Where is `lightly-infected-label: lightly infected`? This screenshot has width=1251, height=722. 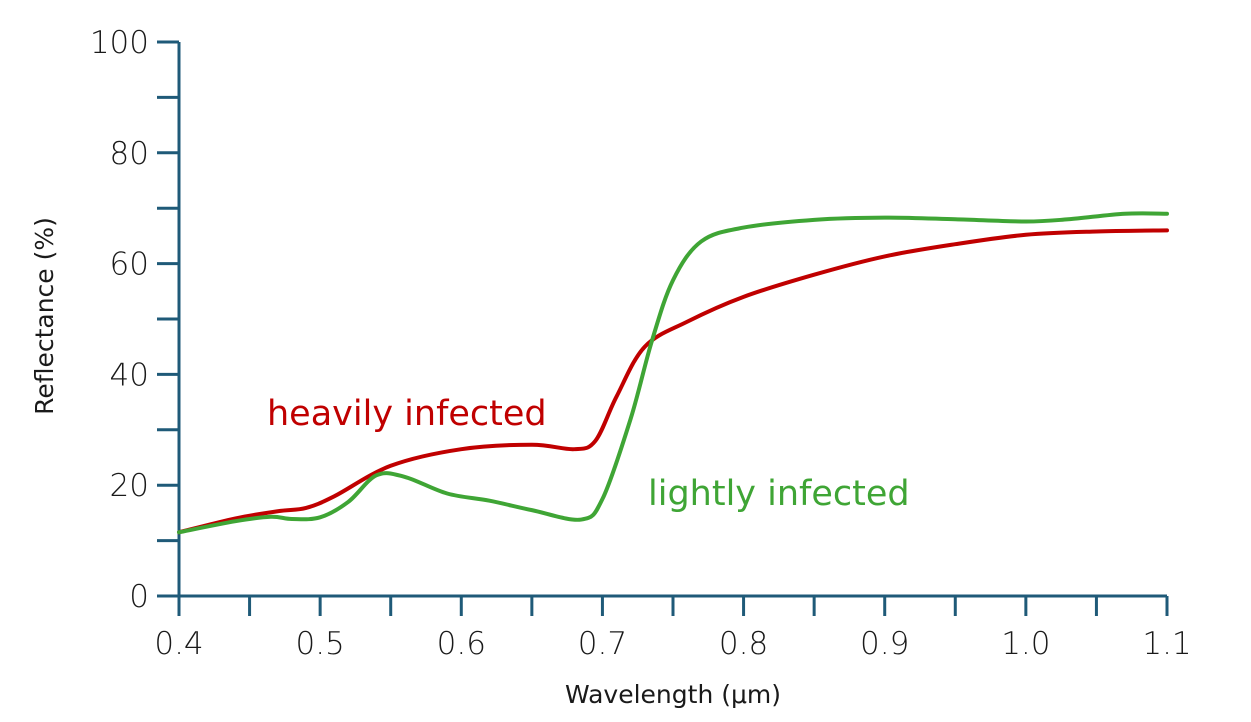
lightly-infected-label: lightly infected is located at coordinates (779, 494).